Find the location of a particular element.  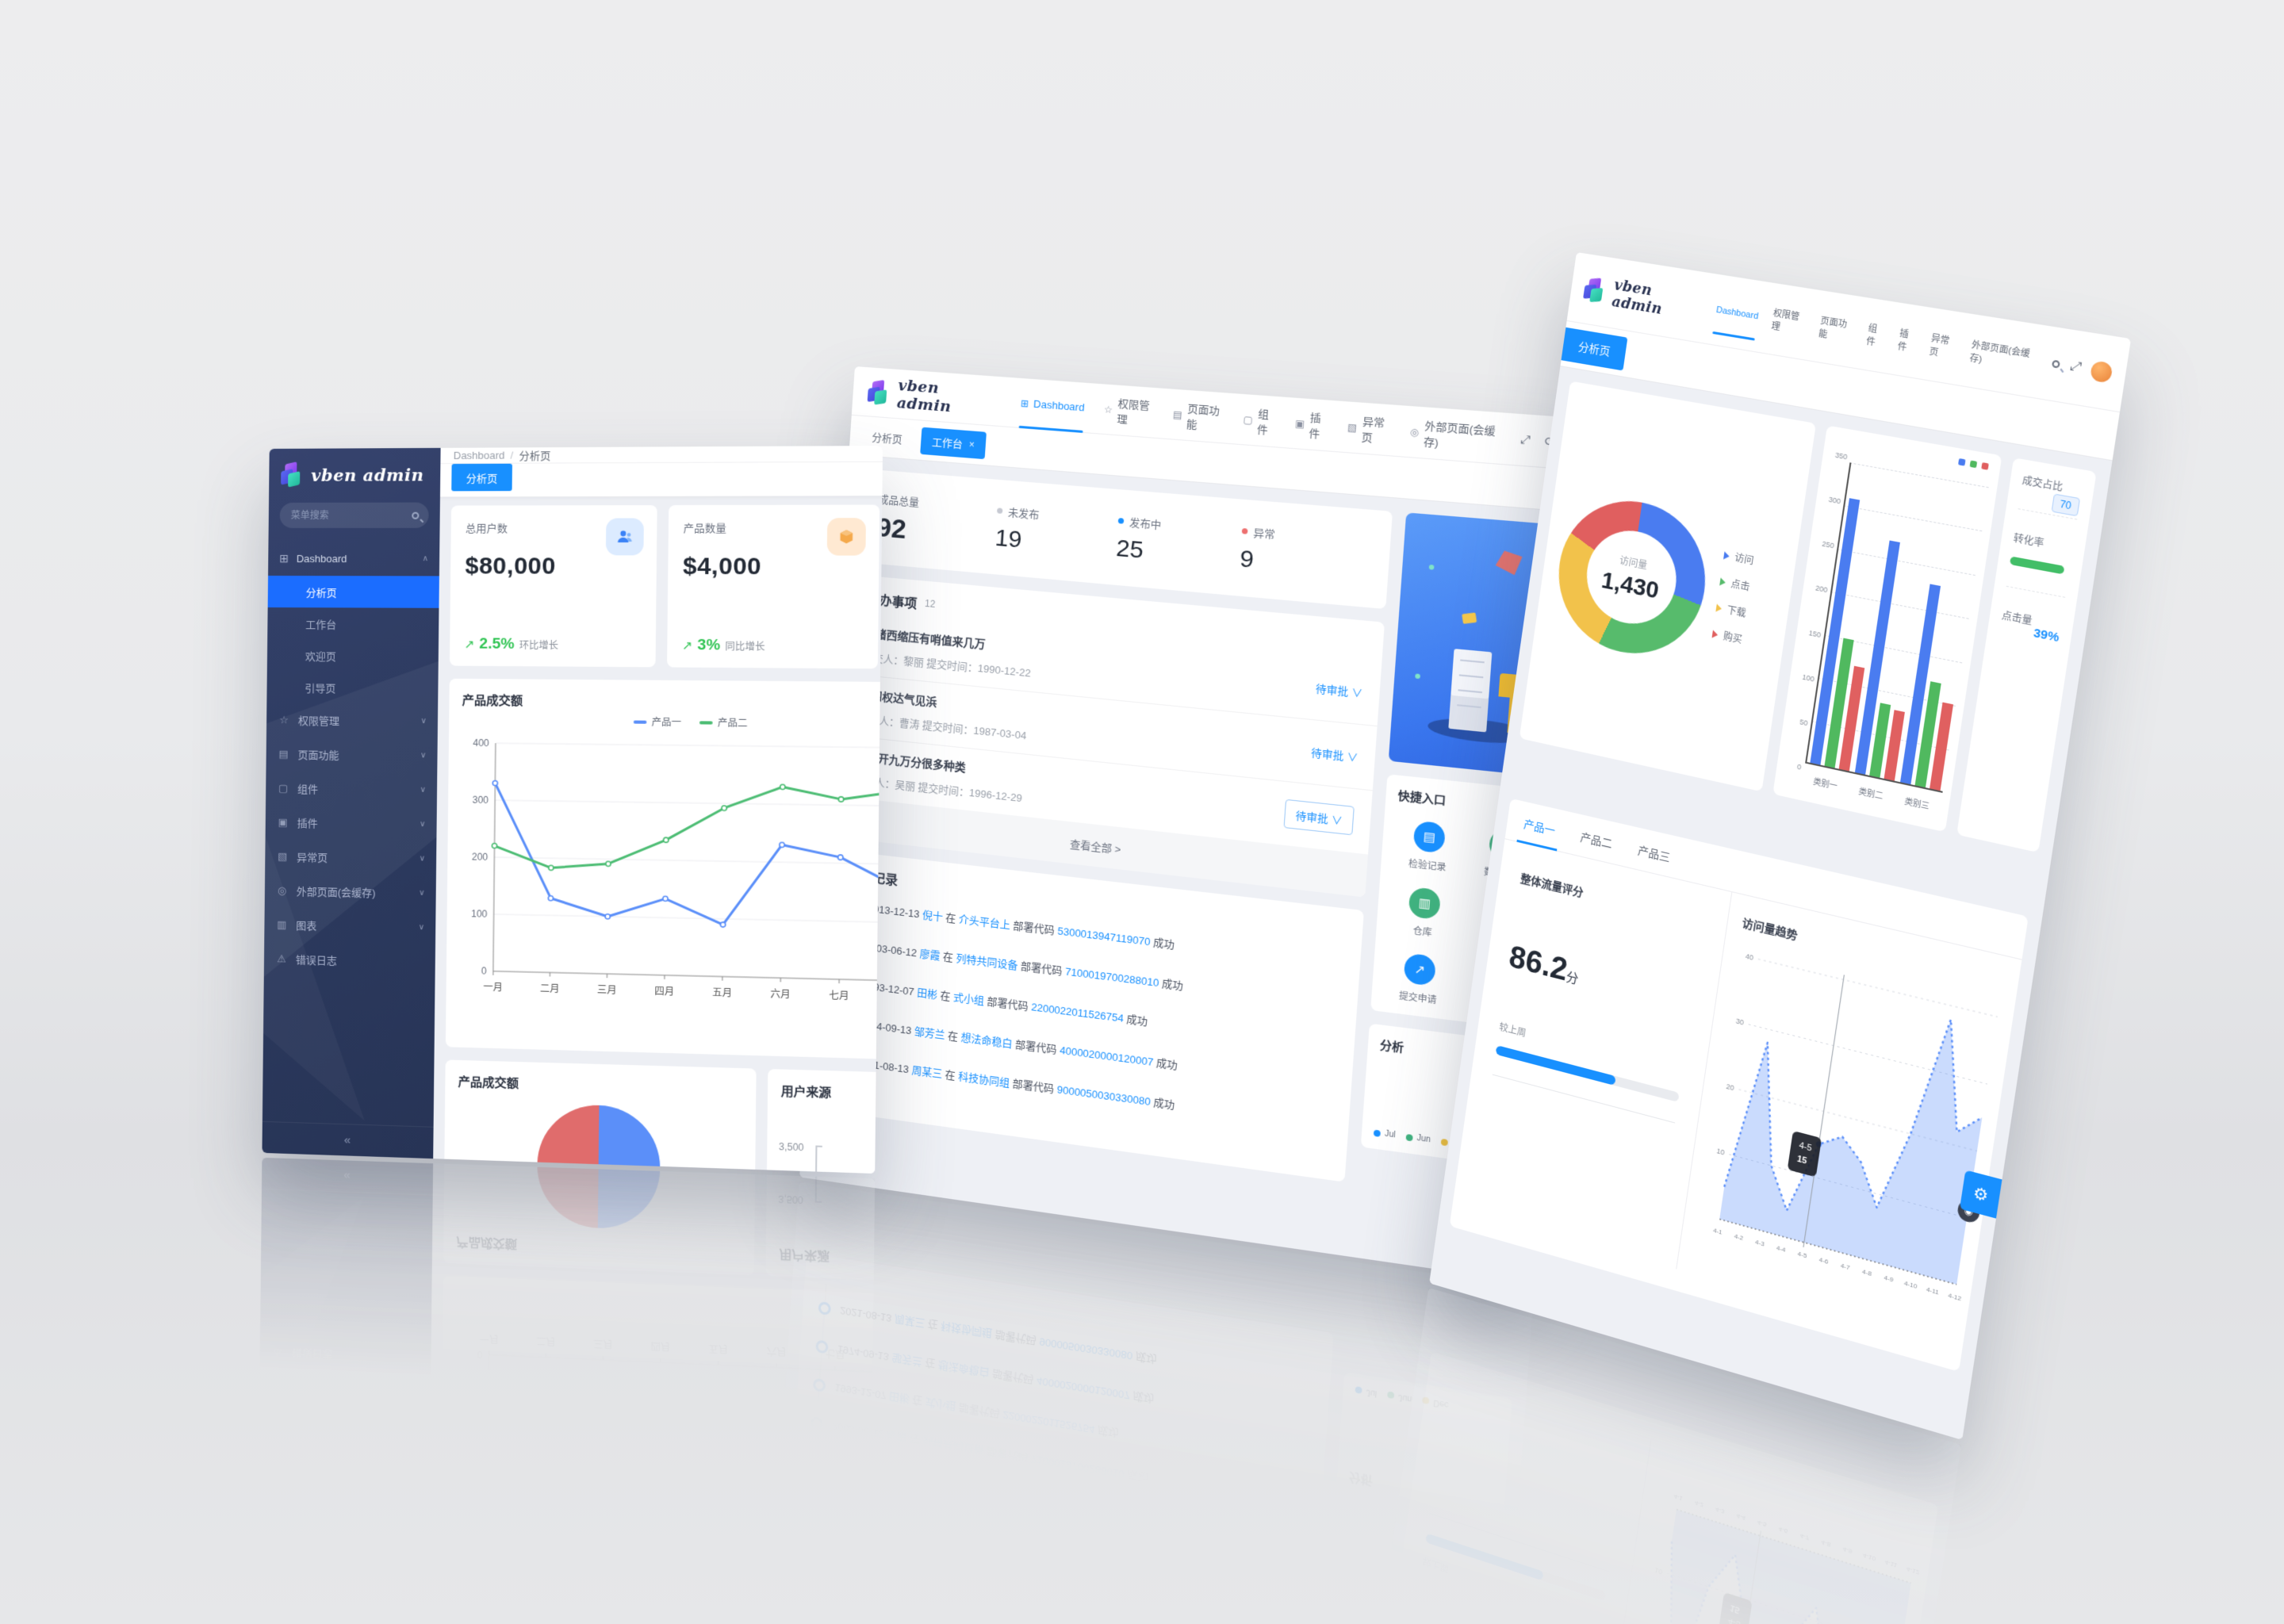

tab-workbench: 工作台 × is located at coordinates (953, 443).